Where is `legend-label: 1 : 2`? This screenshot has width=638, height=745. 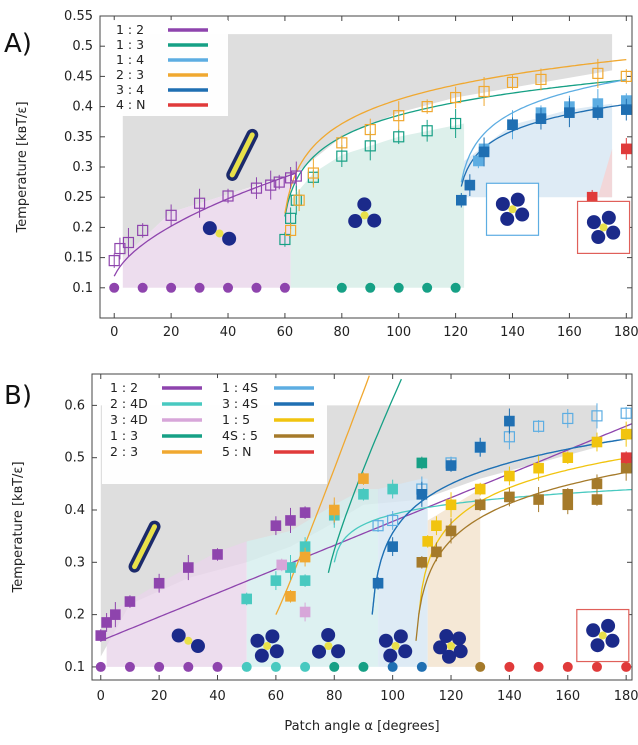
legend-label: 1 : 2 is located at coordinates (130, 29).